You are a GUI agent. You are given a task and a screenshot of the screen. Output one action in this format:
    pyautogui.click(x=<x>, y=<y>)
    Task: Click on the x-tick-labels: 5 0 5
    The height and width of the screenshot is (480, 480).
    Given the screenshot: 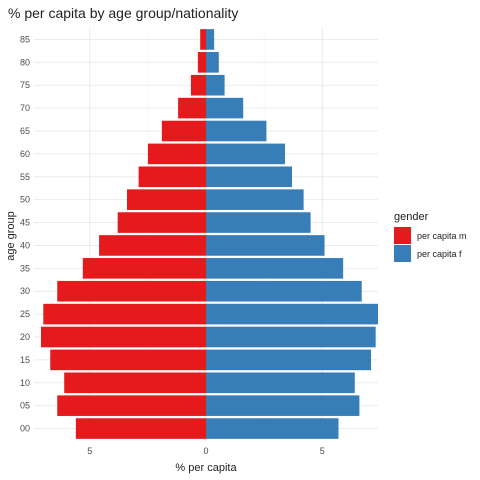 What is the action you would take?
    pyautogui.click(x=205, y=451)
    